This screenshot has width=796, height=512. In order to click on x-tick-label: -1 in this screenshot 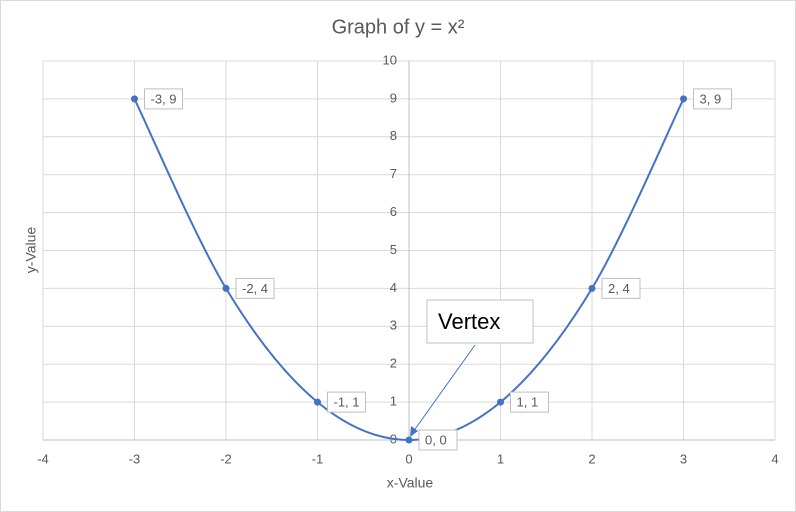, I will do `click(318, 458)`.